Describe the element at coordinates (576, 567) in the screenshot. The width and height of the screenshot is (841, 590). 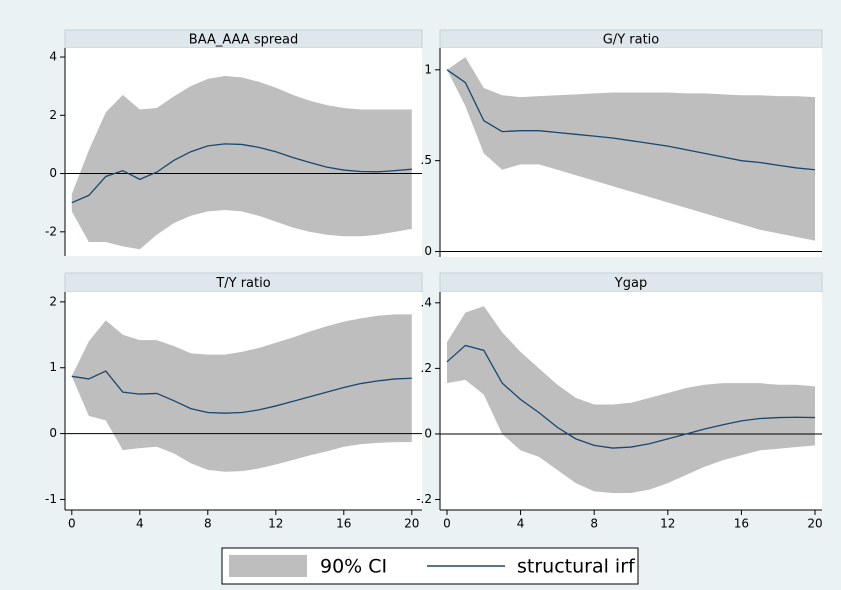
I see `legend-label: structural irf` at that location.